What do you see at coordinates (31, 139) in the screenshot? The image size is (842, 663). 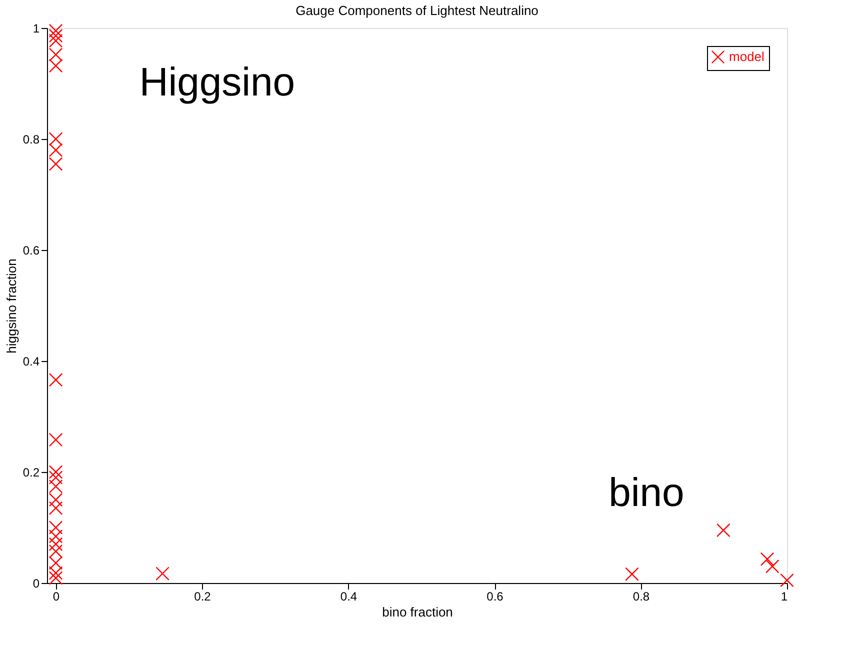 I see `y-tick-label: 0.8` at bounding box center [31, 139].